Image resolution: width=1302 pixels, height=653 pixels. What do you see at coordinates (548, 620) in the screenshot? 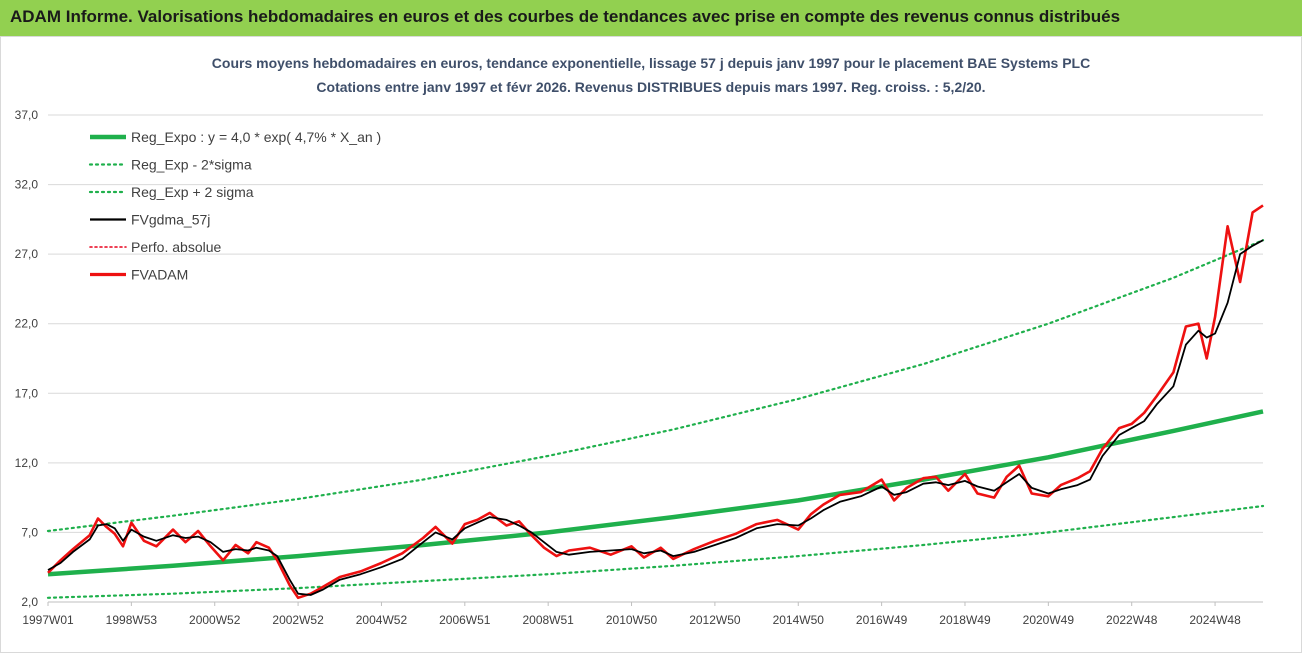
I see `x-tick-label: 2008W51` at bounding box center [548, 620].